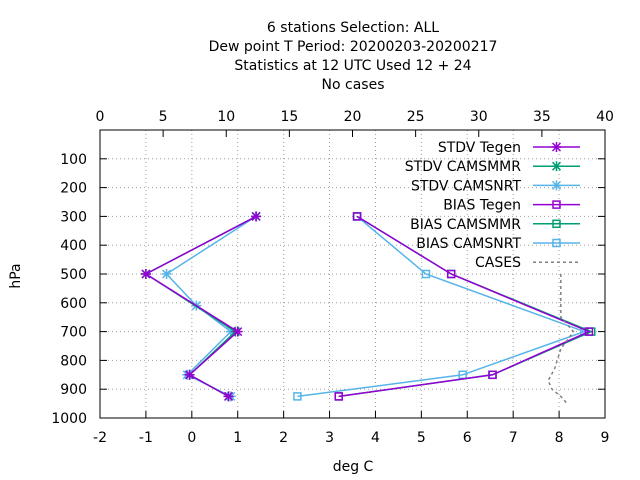 The width and height of the screenshot is (640, 480). I want to click on x2-tick-label: 30, so click(479, 117).